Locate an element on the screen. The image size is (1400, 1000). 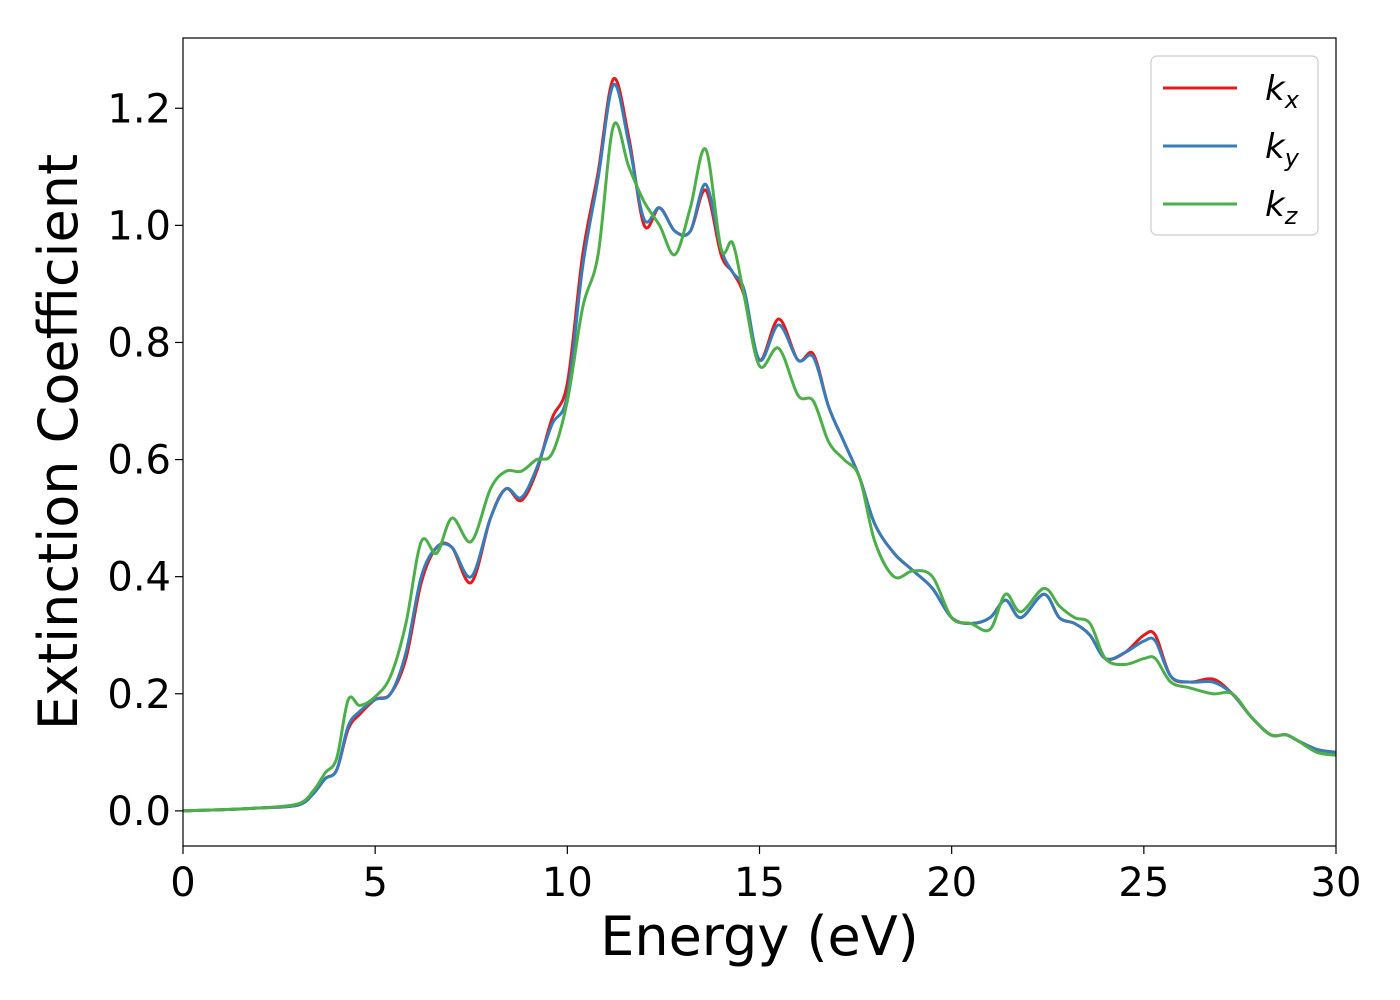
x-tick-label: 0 is located at coordinates (182, 883).